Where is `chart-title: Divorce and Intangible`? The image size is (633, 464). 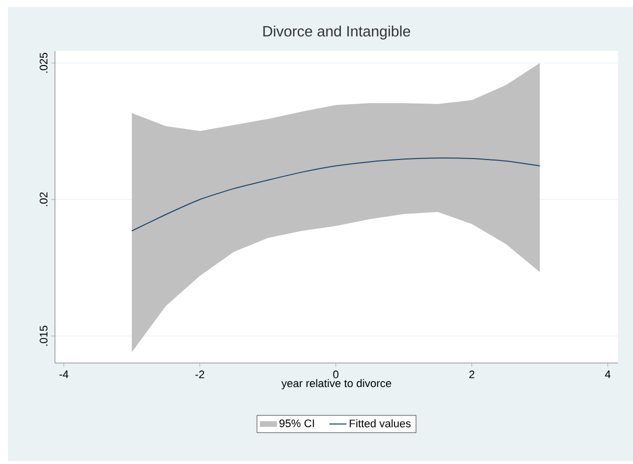 chart-title: Divorce and Intangible is located at coordinates (336, 33).